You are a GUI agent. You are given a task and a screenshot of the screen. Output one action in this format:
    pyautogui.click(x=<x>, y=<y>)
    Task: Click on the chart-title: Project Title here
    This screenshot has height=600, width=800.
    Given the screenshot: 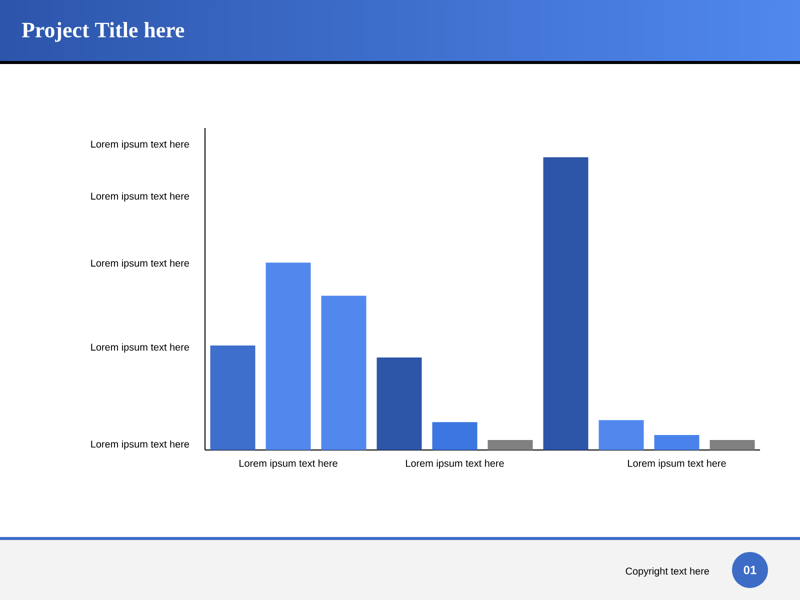 What is the action you would take?
    pyautogui.click(x=103, y=32)
    